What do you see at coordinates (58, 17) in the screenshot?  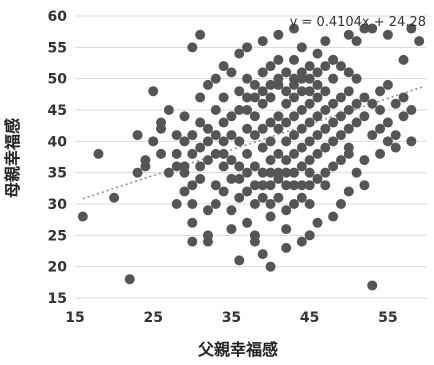 I see `y-tick-label-60: 60` at bounding box center [58, 17].